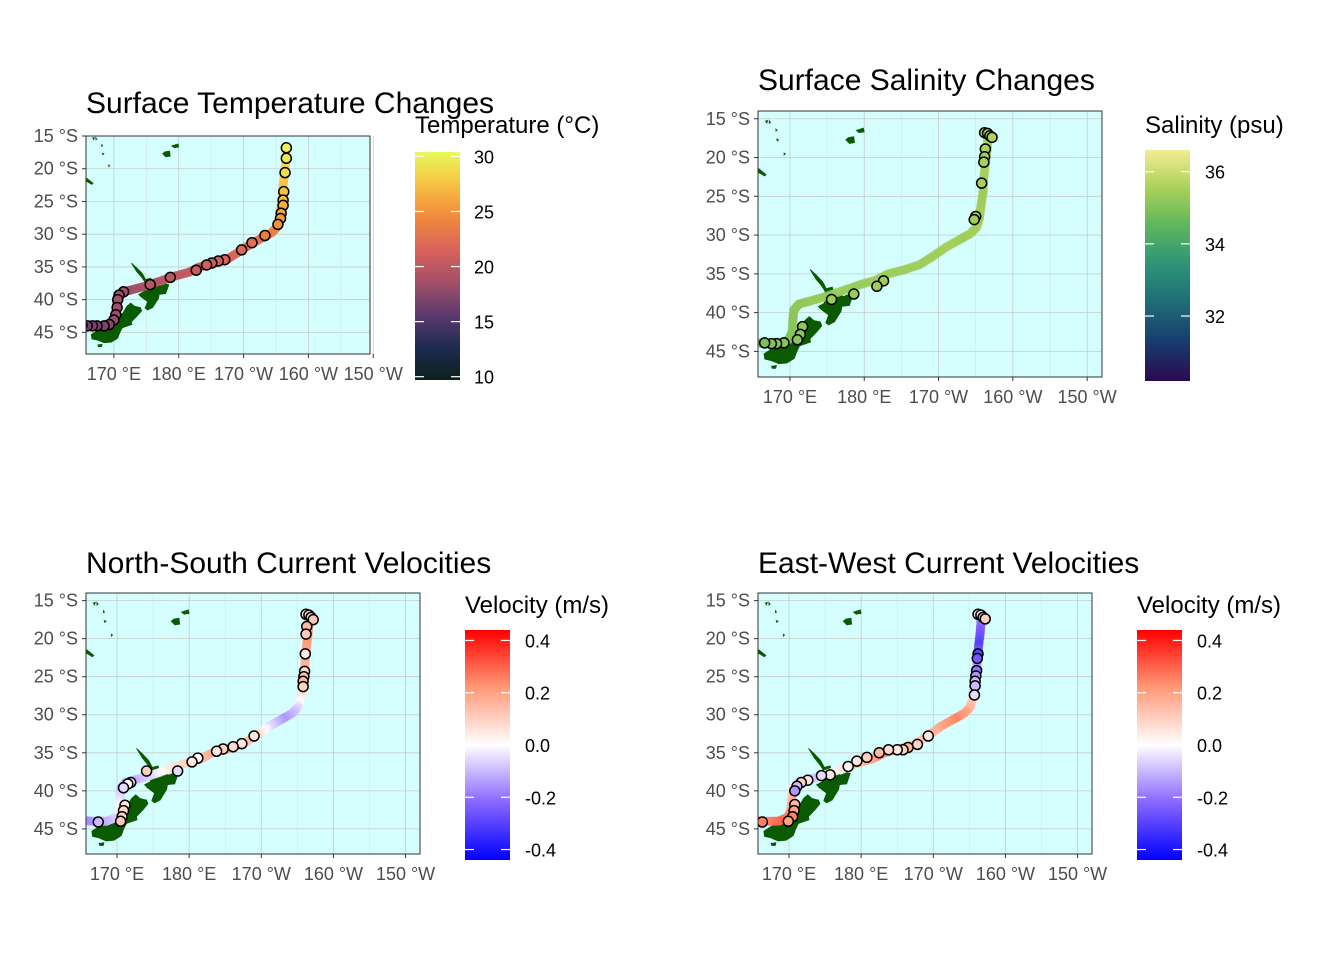  Describe the element at coordinates (1215, 173) in the screenshot. I see `colorbar-tick-label: 36` at that location.